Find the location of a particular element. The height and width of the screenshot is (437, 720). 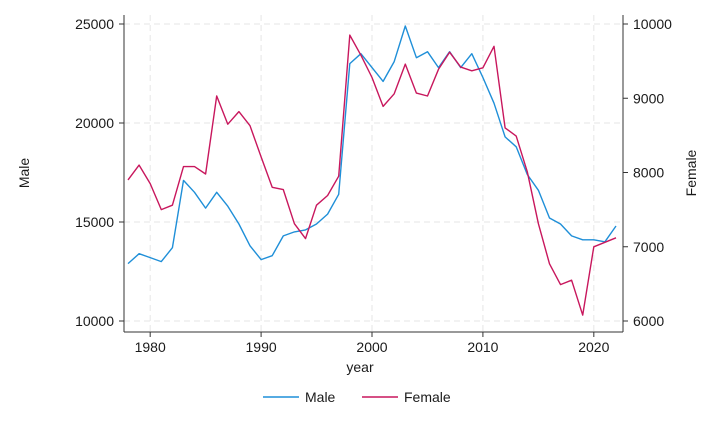

right-y-tick-label: 7000 is located at coordinates (648, 247).